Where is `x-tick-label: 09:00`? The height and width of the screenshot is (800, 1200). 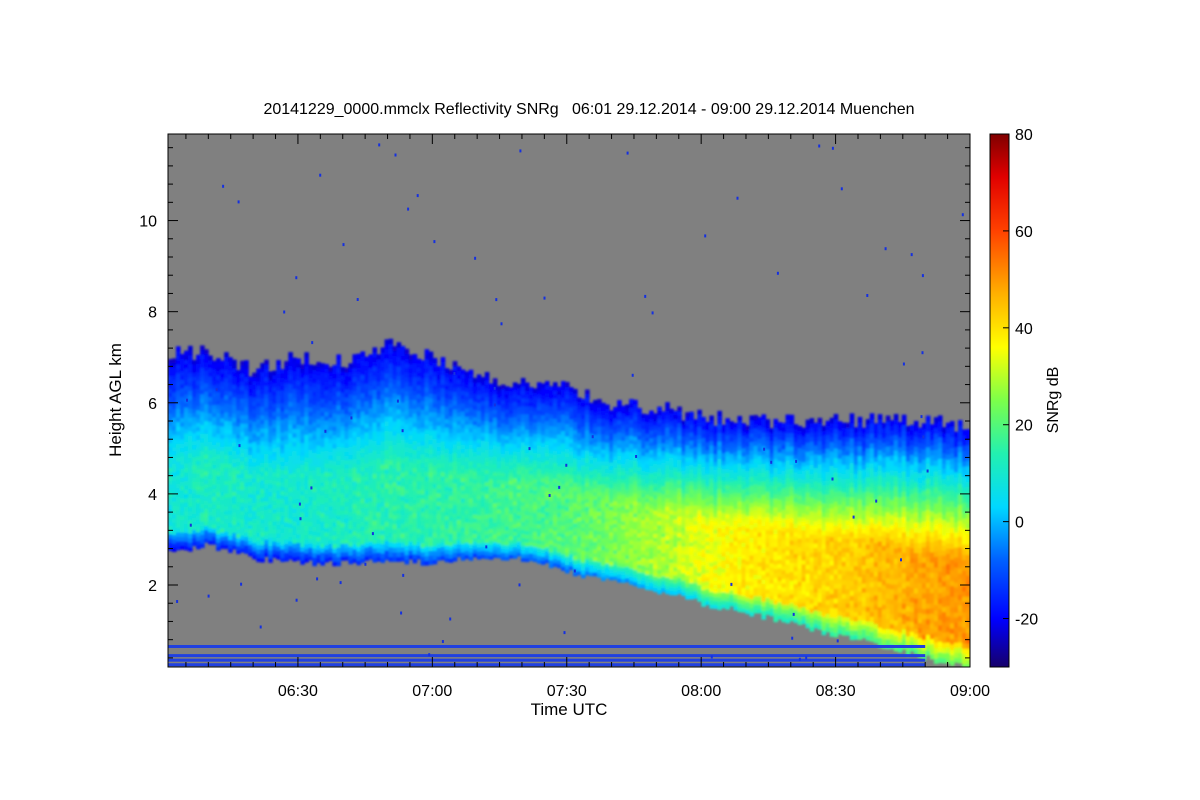 x-tick-label: 09:00 is located at coordinates (970, 691).